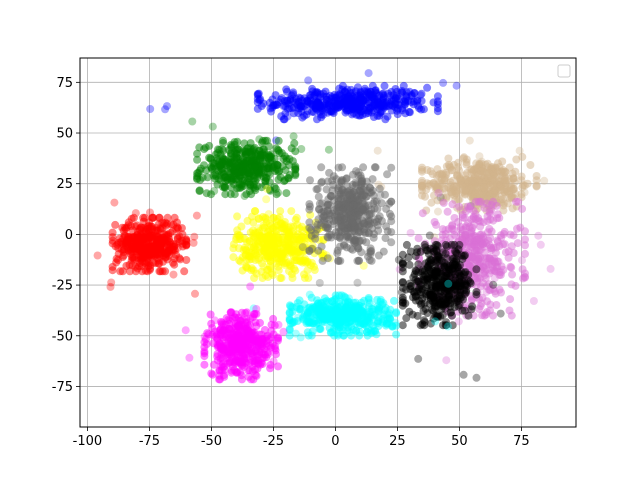 The height and width of the screenshot is (480, 640). Describe the element at coordinates (69, 235) in the screenshot. I see `y-tick-label: 0` at that location.